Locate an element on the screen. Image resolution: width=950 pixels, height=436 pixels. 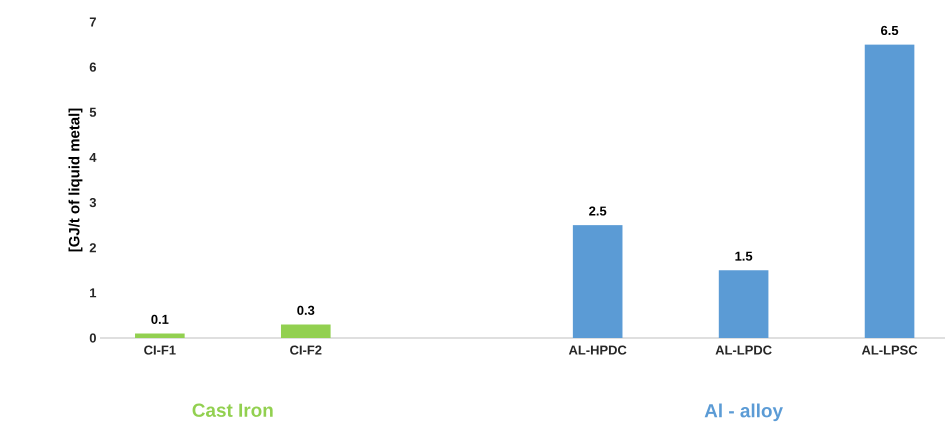
data-label: 0.1 is located at coordinates (159, 319).